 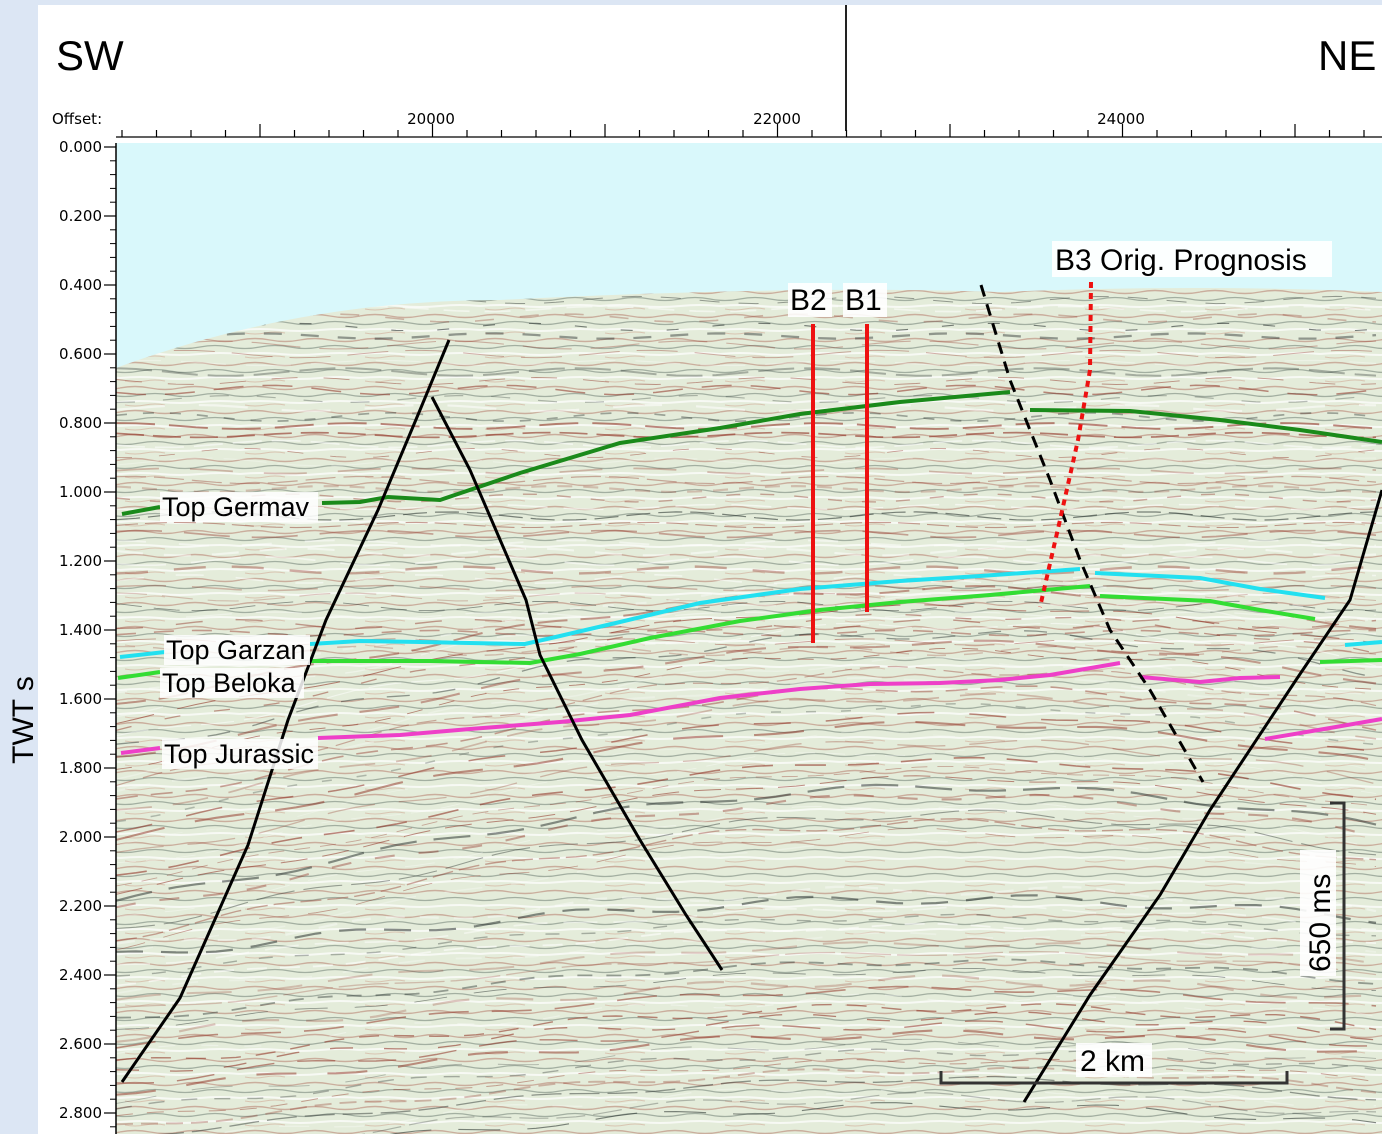 I want to click on horizon-label-top-jurassic: Top Jurassic, so click(x=239, y=754).